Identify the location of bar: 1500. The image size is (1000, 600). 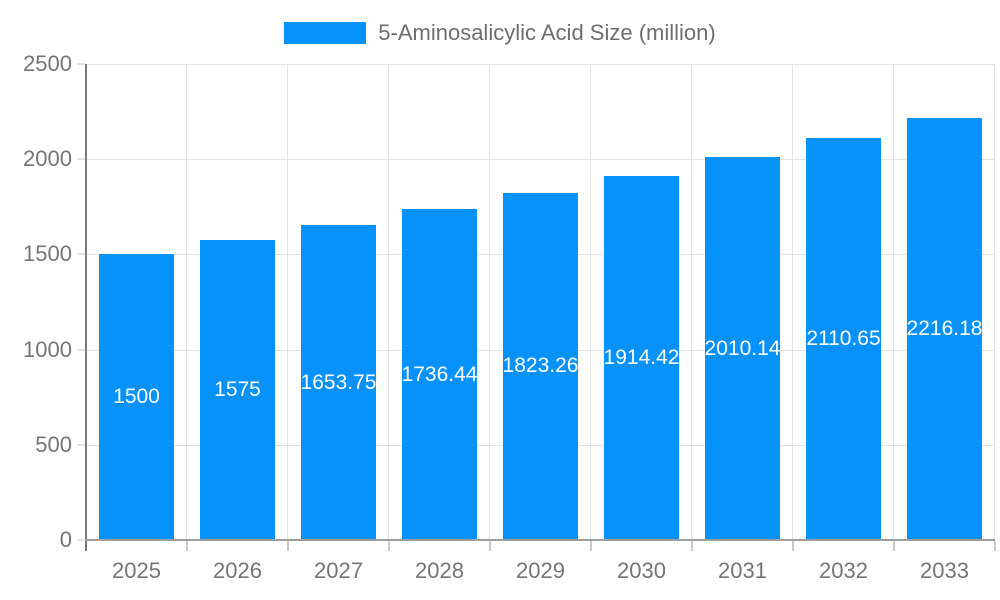
(136, 397).